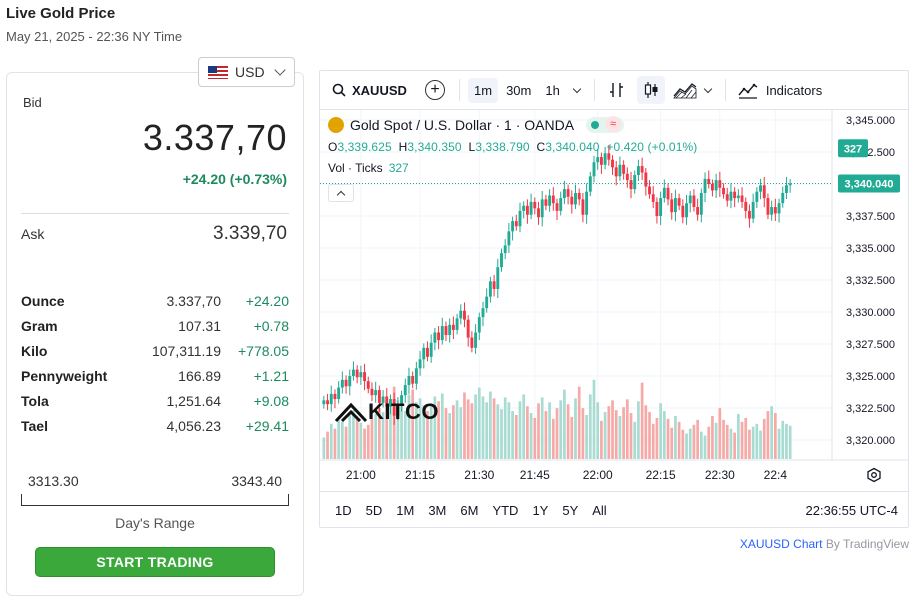 The image size is (916, 603). What do you see at coordinates (483, 90) in the screenshot?
I see `interval-1m: 1m` at bounding box center [483, 90].